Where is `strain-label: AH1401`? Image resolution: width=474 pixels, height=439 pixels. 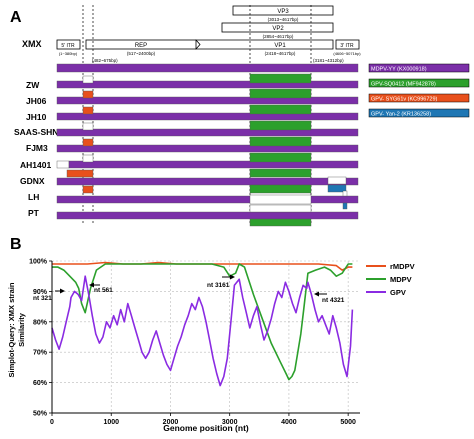 strain-label: AH1401 is located at coordinates (35, 165).